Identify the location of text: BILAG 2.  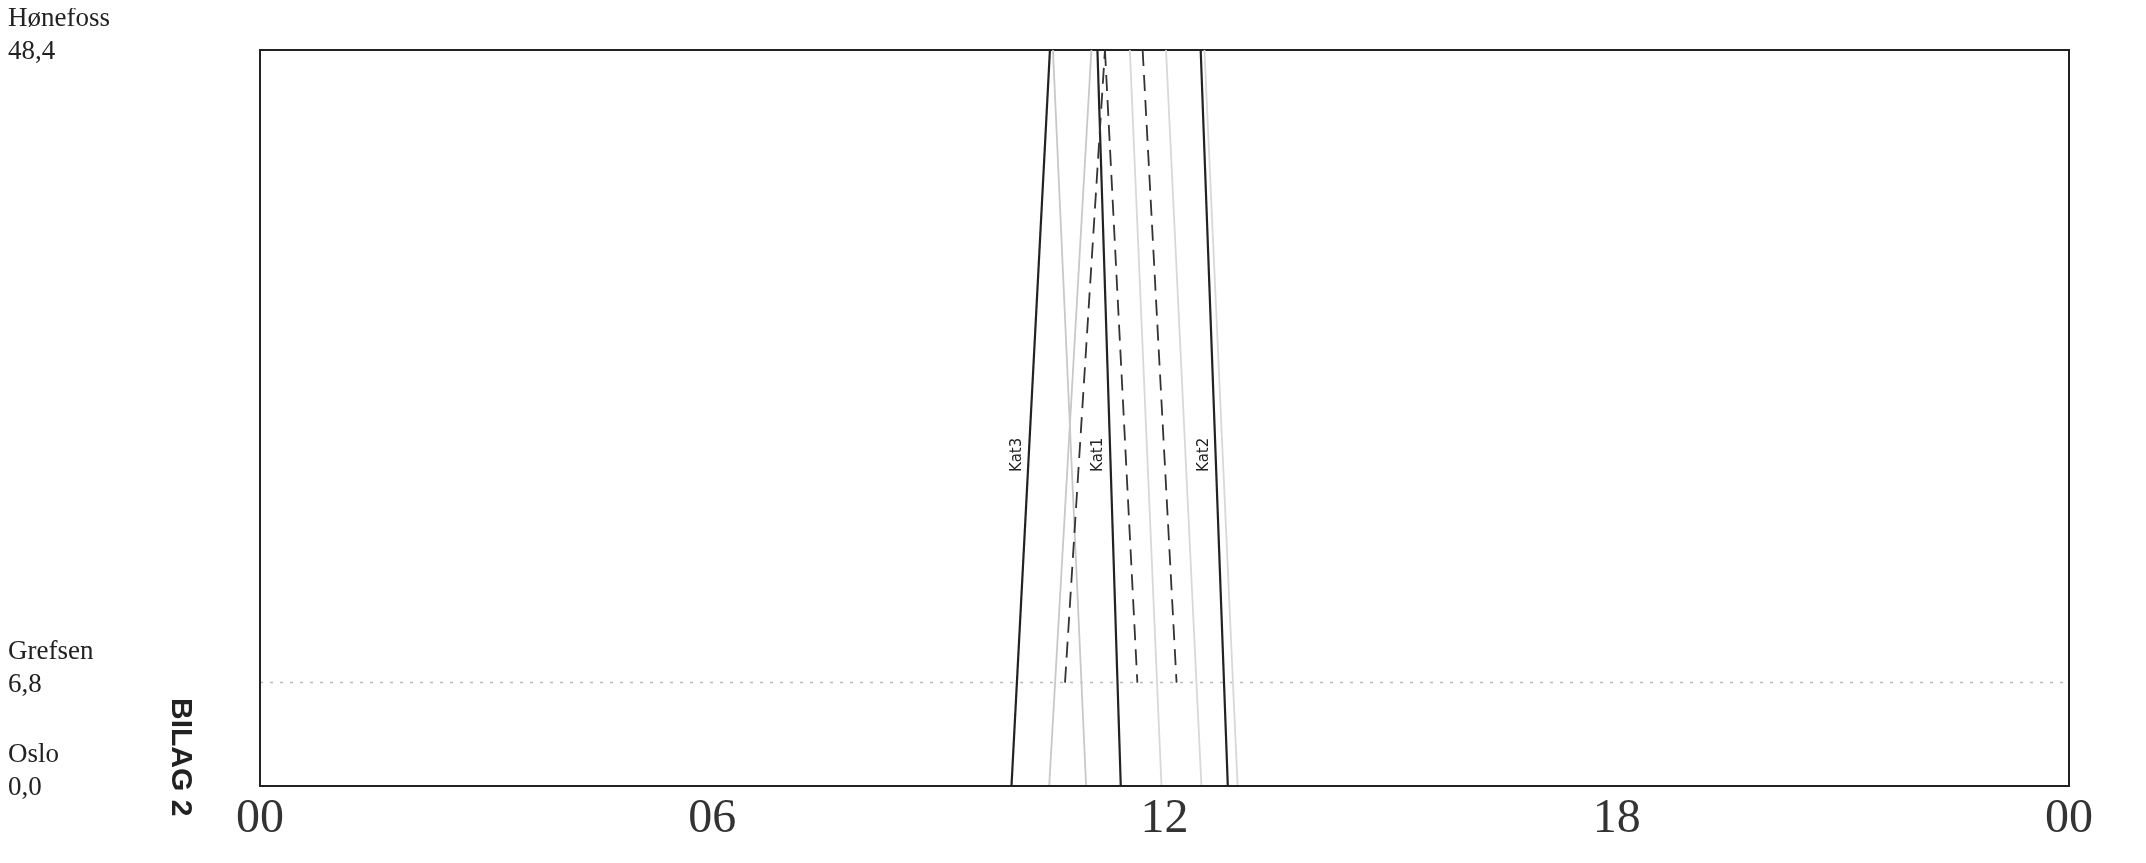
(182, 757).